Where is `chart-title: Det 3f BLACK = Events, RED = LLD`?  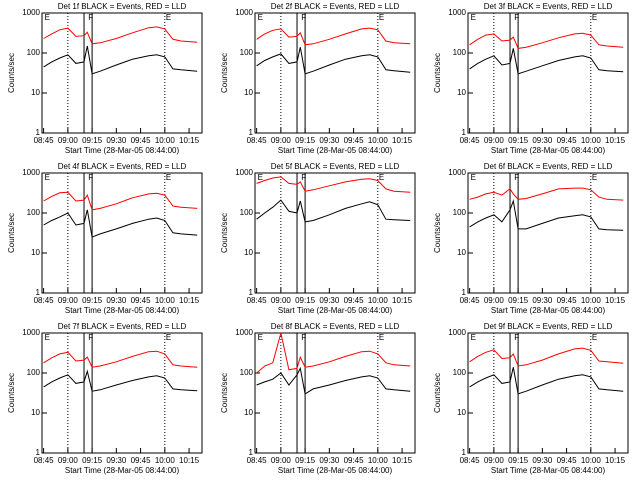 chart-title: Det 3f BLACK = Events, RED = LLD is located at coordinates (548, 6).